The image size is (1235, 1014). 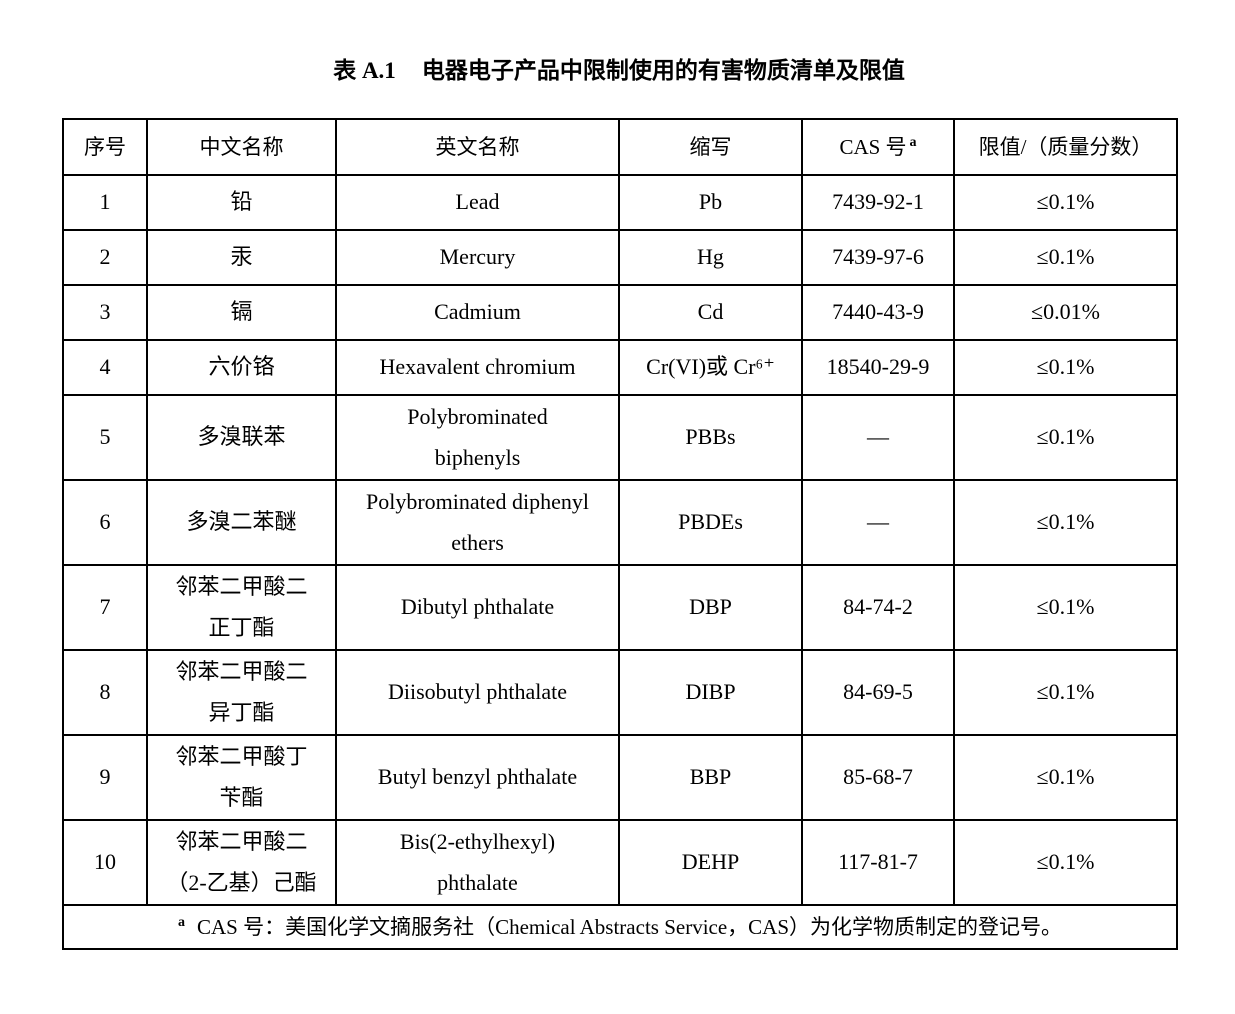 I want to click on cell-english-name: Polybrominated diphenyl ethers, so click(x=477, y=522).